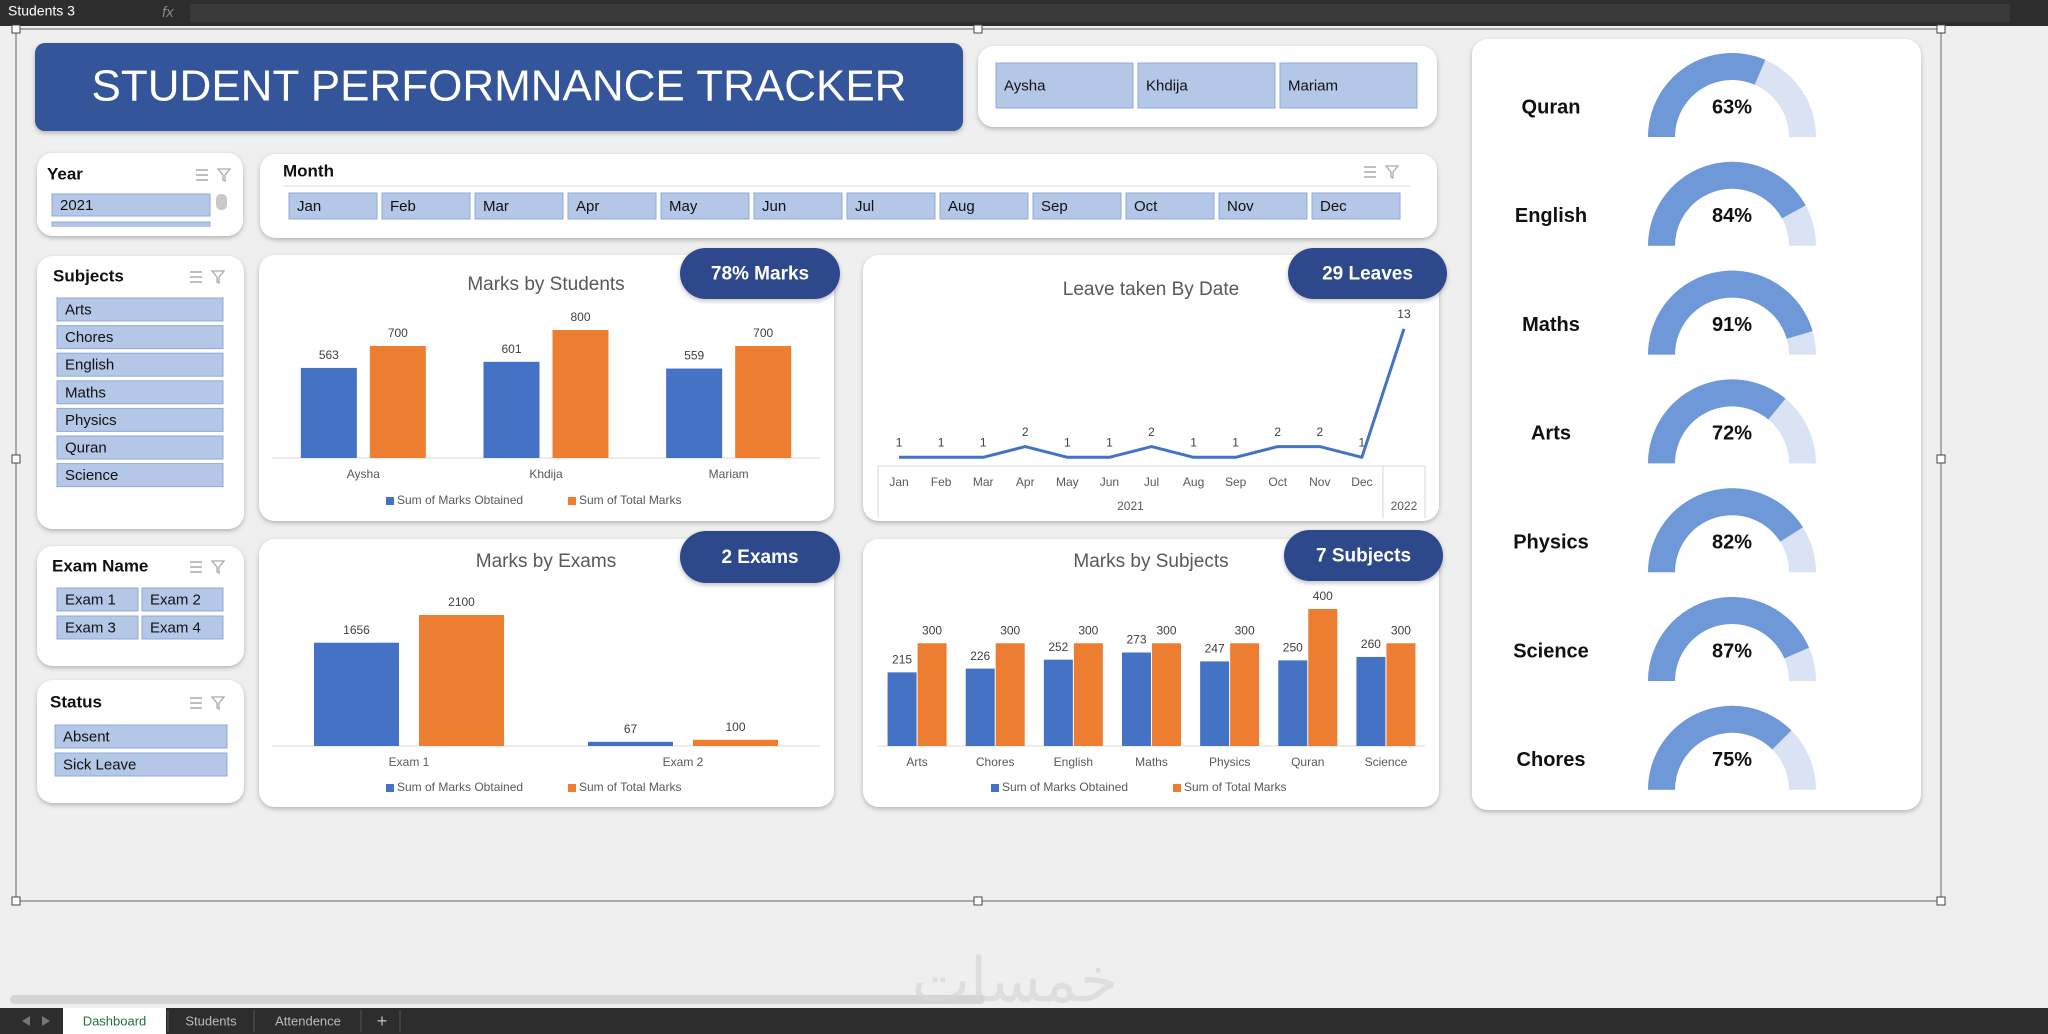  What do you see at coordinates (774, 206) in the screenshot?
I see `slicer-item-label: Jun` at bounding box center [774, 206].